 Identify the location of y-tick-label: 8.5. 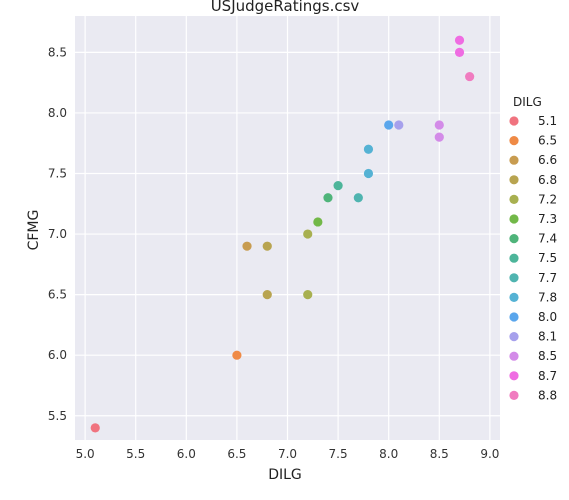
(57, 52).